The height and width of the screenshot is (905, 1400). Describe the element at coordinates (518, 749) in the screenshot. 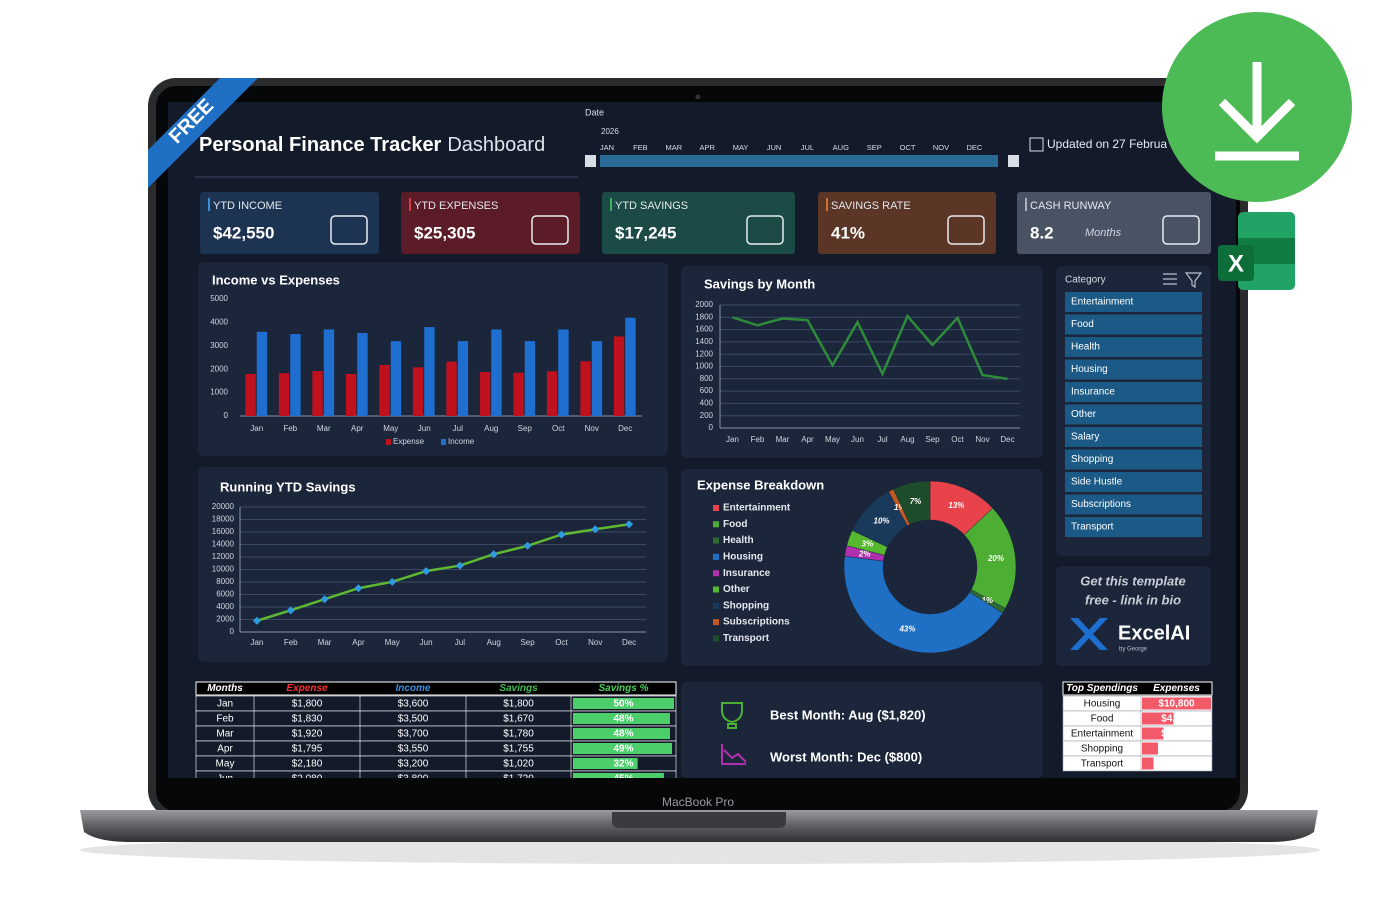

I see `table-cell: $1,755` at that location.